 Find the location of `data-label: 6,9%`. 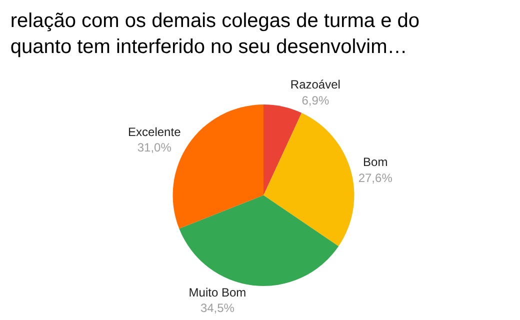

data-label: 6,9% is located at coordinates (316, 100).